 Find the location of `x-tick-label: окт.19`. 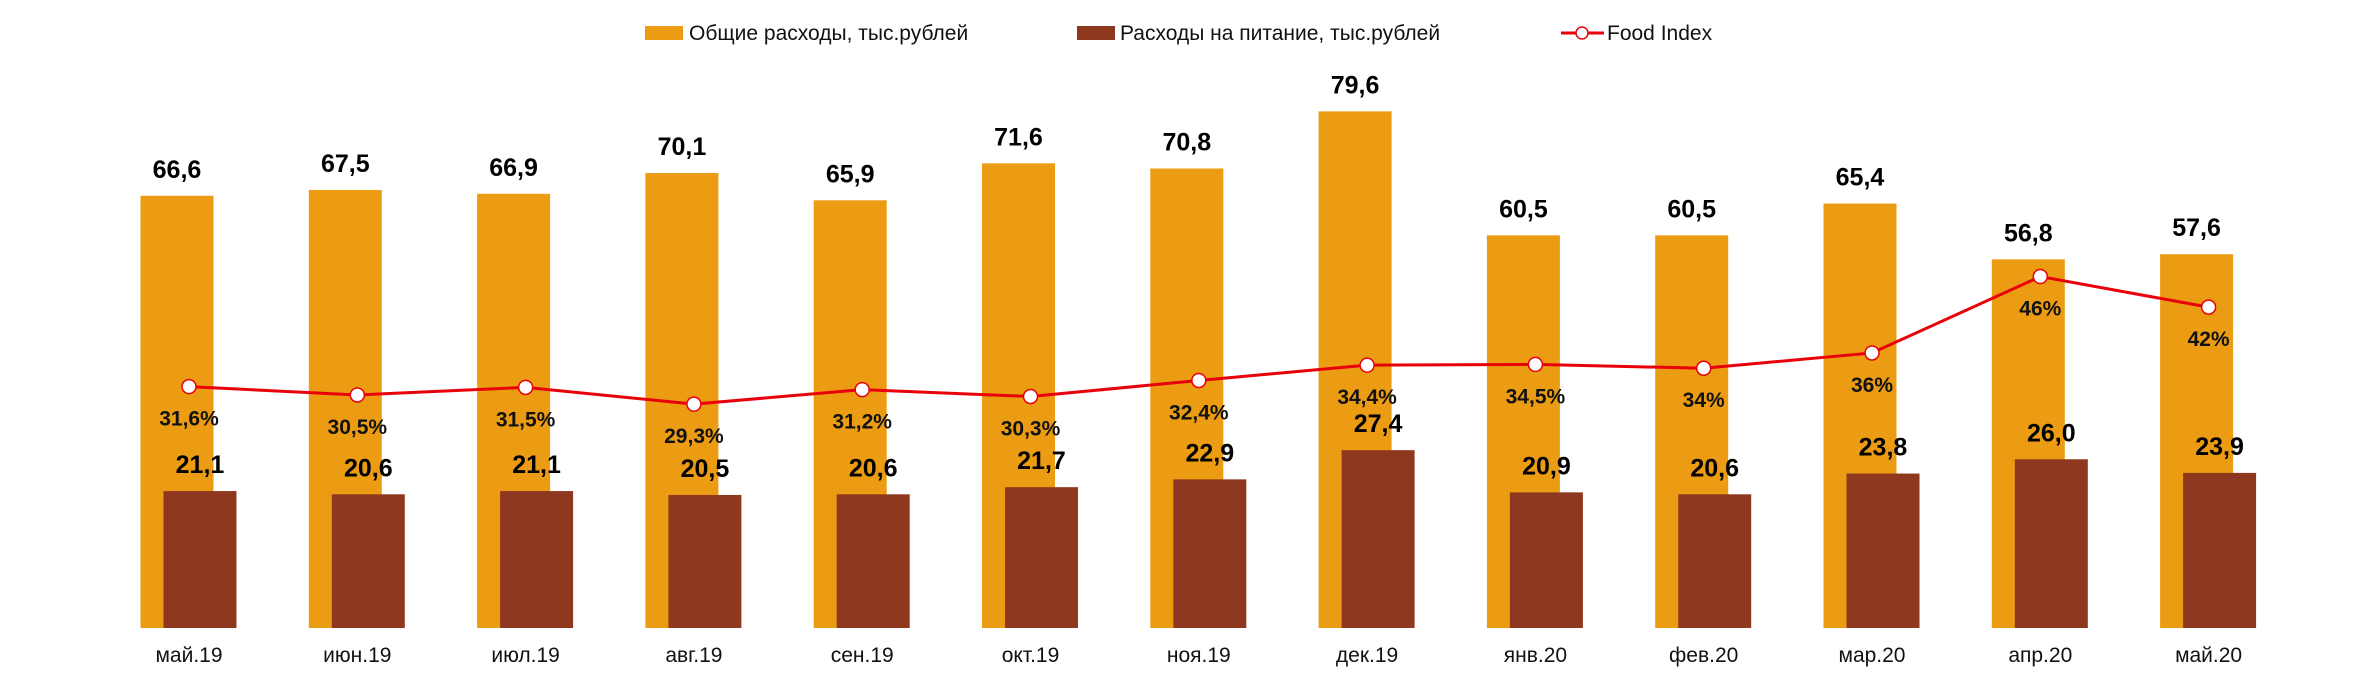

x-tick-label: окт.19 is located at coordinates (1031, 655).